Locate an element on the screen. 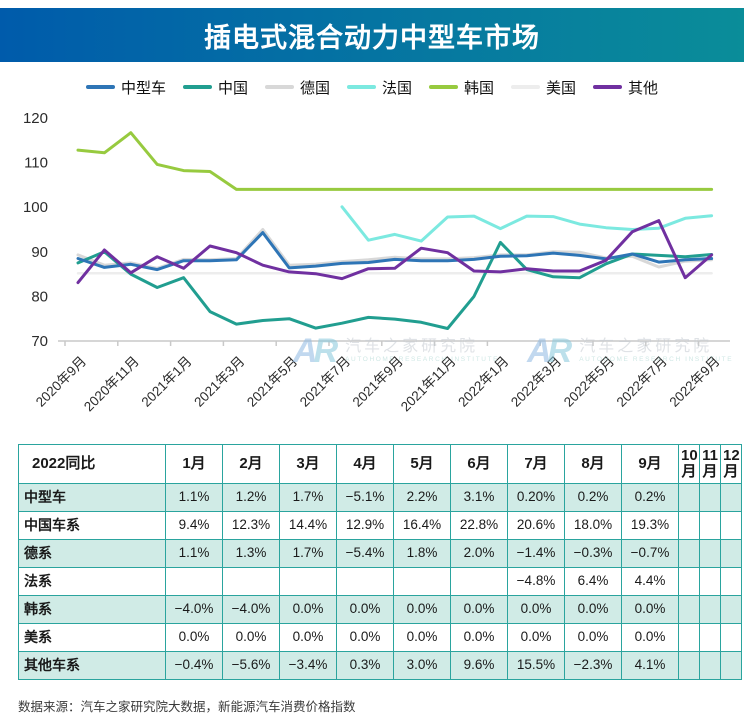  table-cell: −5.4% is located at coordinates (365, 553).